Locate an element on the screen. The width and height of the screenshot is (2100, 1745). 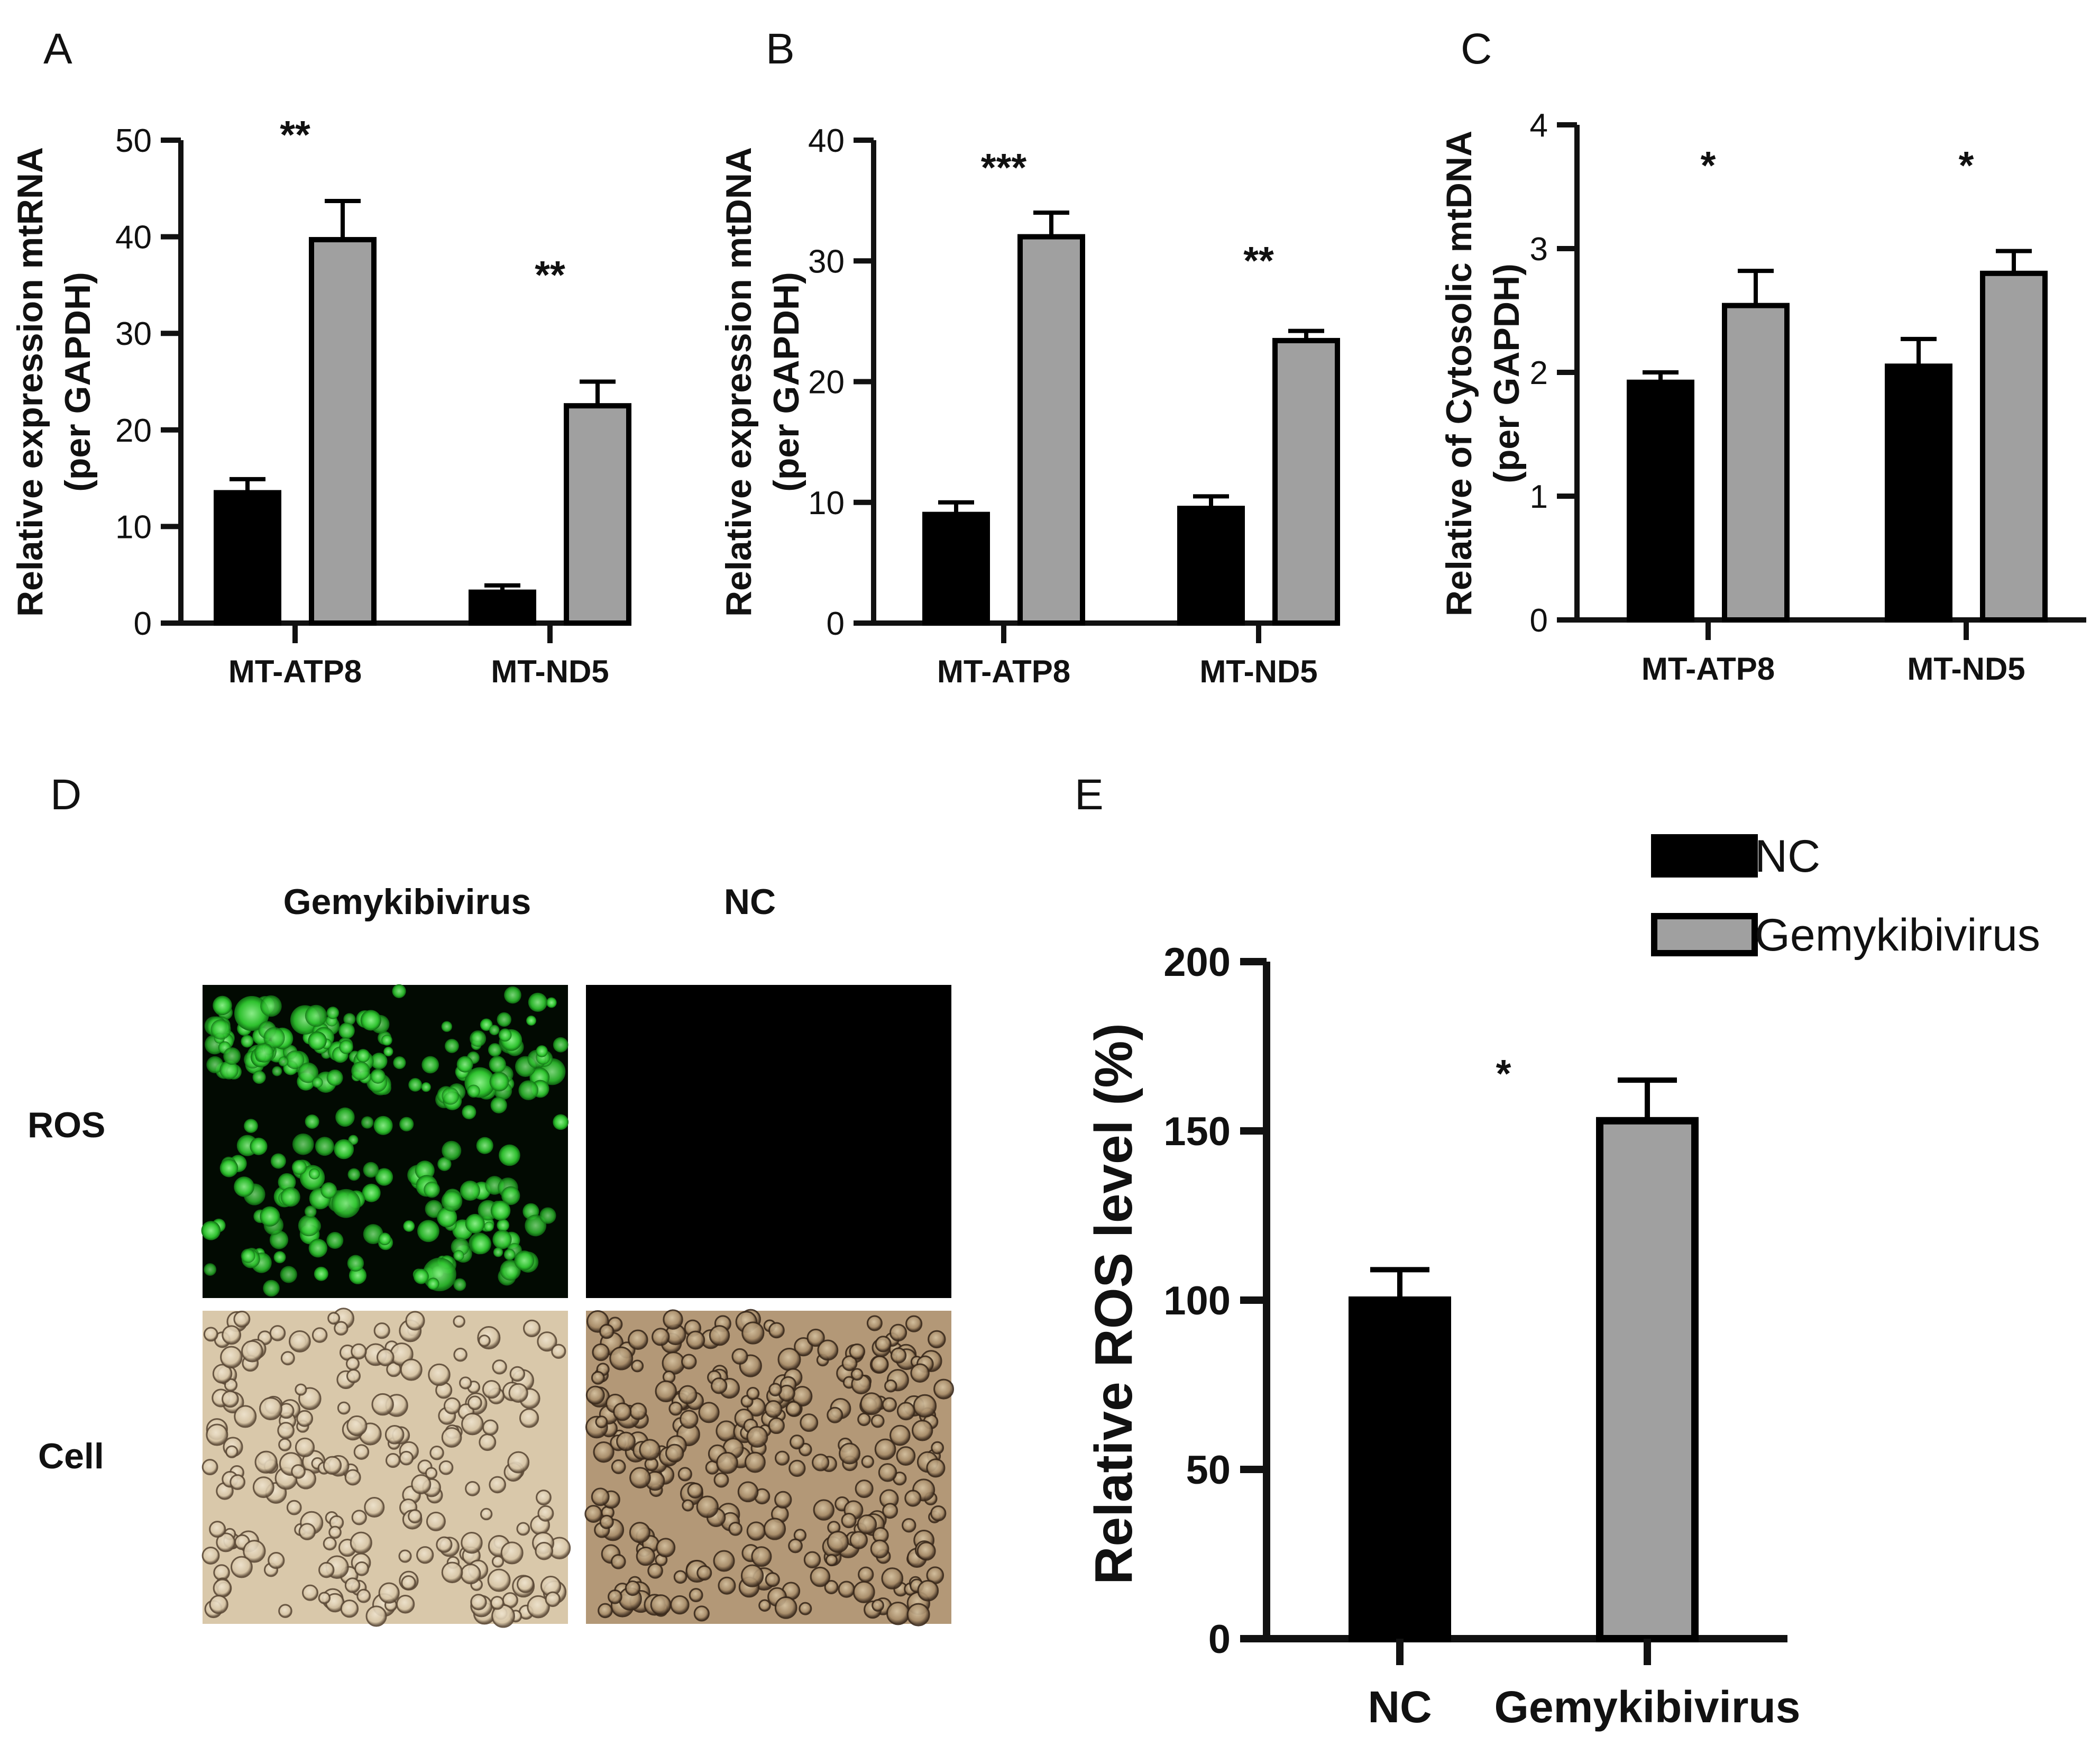
ros-nc-image is located at coordinates (768, 1141).